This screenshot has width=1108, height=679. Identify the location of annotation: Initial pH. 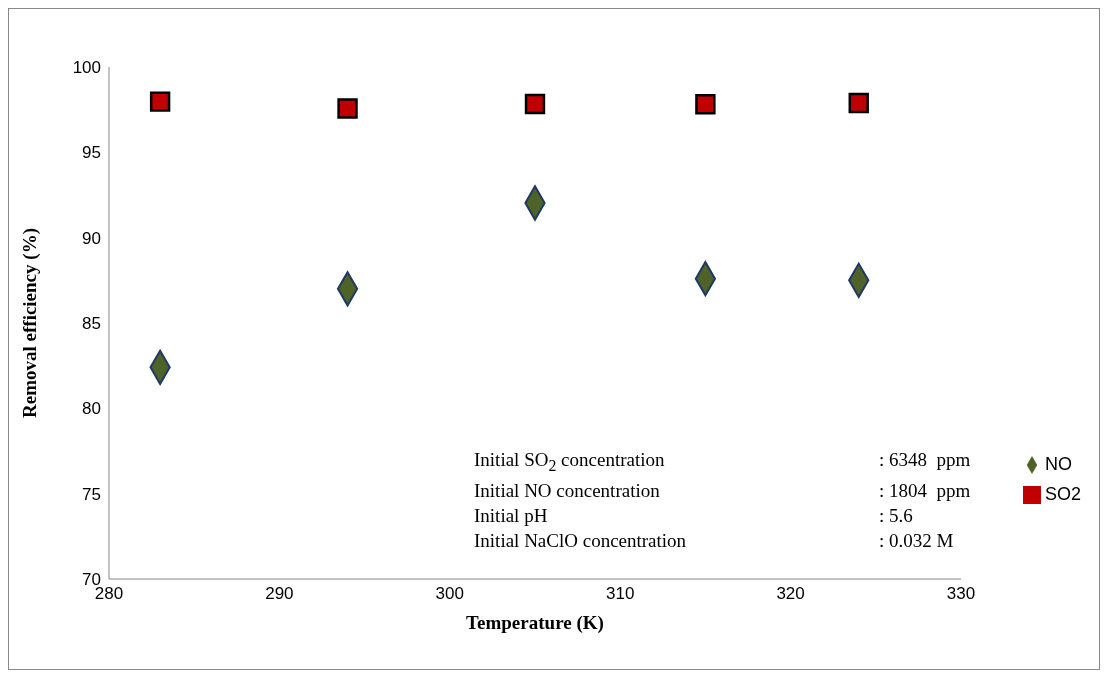
(511, 515).